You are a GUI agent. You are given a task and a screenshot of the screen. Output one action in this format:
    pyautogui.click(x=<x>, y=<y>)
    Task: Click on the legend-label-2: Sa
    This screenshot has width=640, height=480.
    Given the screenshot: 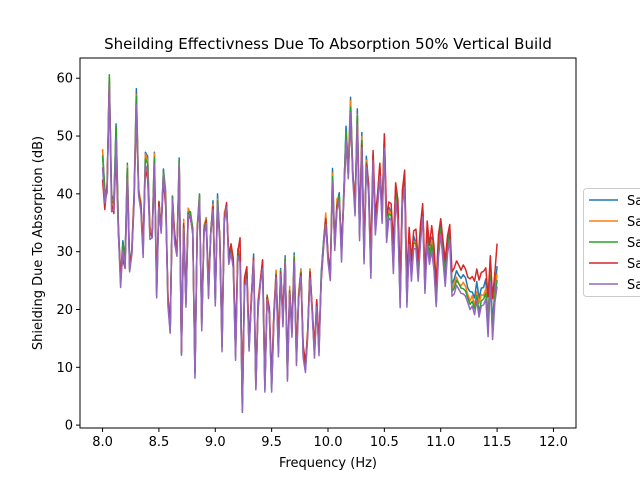 What is the action you would take?
    pyautogui.click(x=633, y=222)
    